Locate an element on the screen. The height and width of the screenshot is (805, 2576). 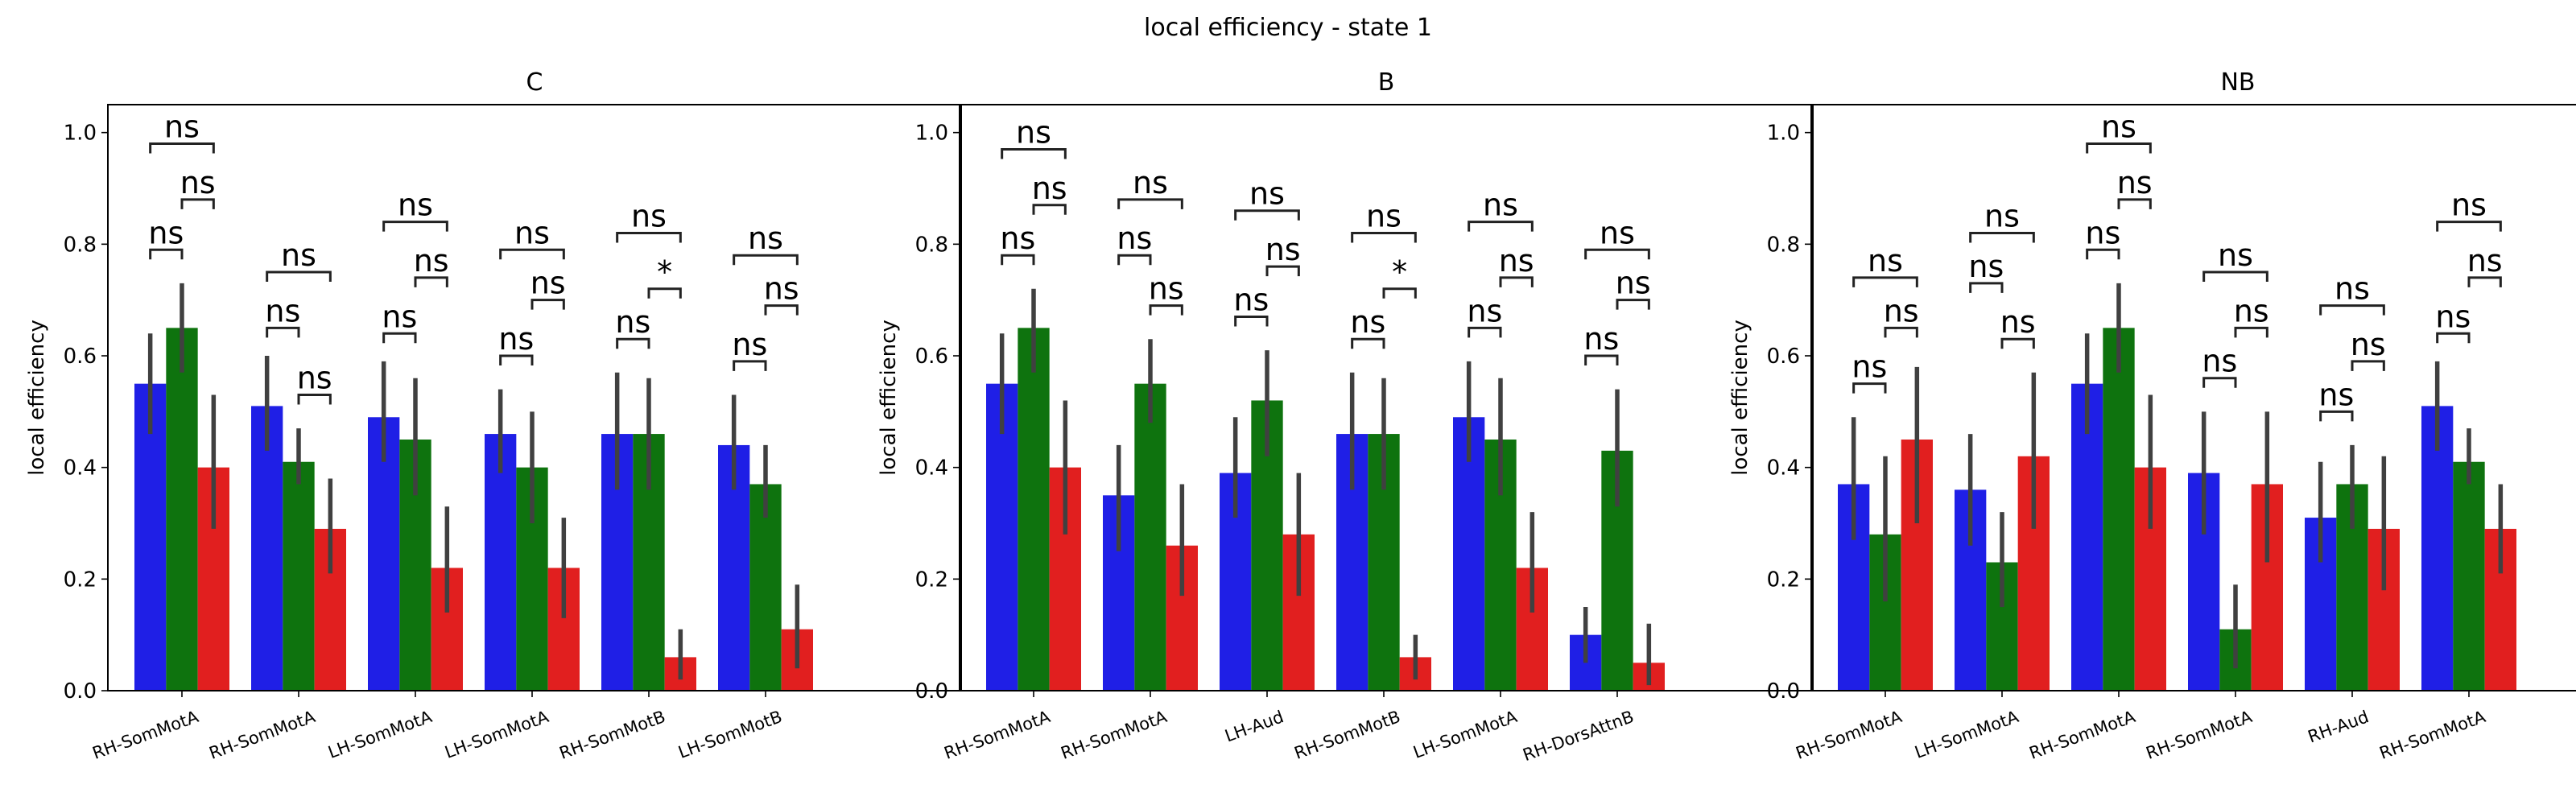
x-tick-label: LH-SomMotA is located at coordinates (496, 734).